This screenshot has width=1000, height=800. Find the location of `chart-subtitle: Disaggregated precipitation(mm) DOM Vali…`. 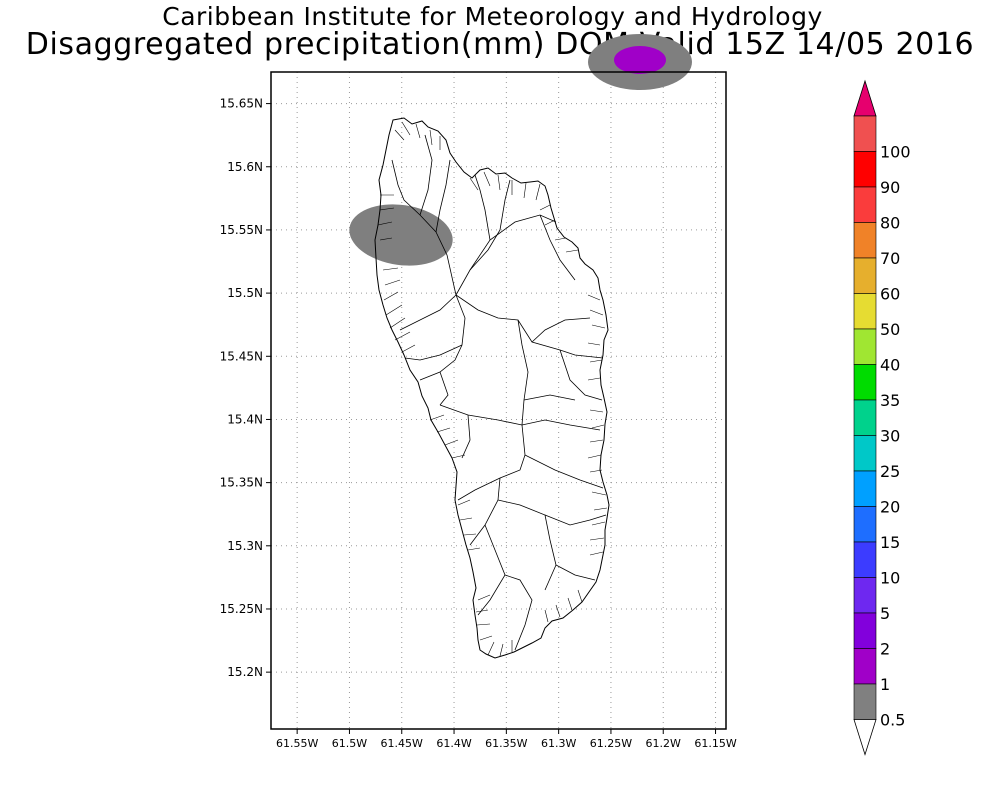

chart-subtitle: Disaggregated precipitation(mm) DOM Vali… is located at coordinates (500, 44).